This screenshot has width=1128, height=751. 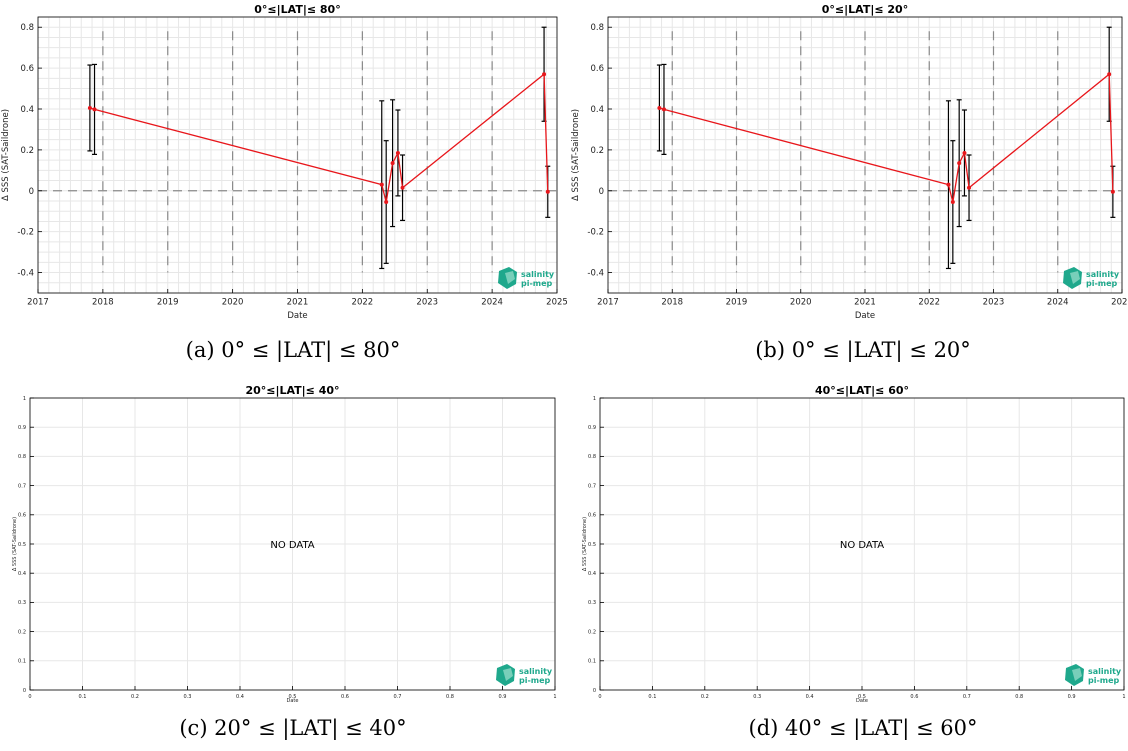 What do you see at coordinates (862, 545) in the screenshot?
I see `no-data-annotation: NO DATA` at bounding box center [862, 545].